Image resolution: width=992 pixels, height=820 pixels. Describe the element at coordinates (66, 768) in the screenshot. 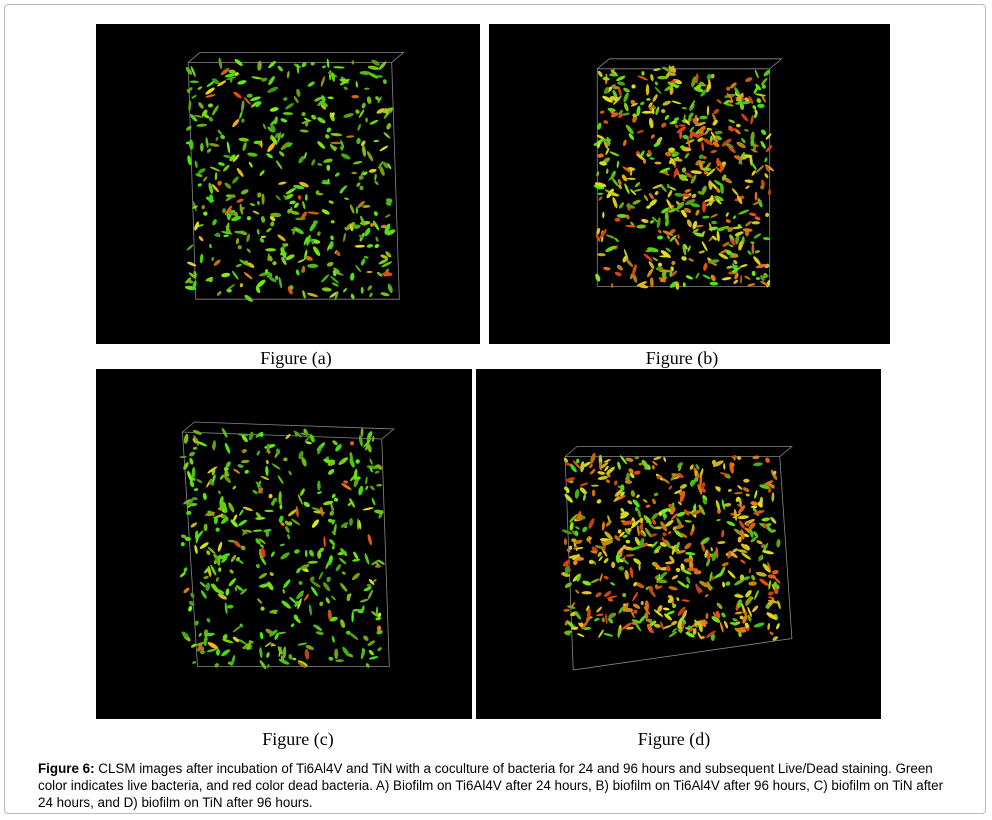

I see `caption-label: Figure 6:` at that location.